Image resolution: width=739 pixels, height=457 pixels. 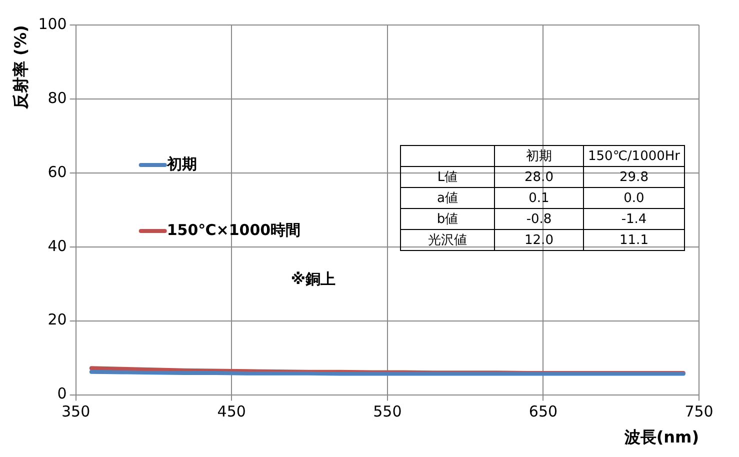 I want to click on y-tick-label: 0, so click(x=62, y=393).